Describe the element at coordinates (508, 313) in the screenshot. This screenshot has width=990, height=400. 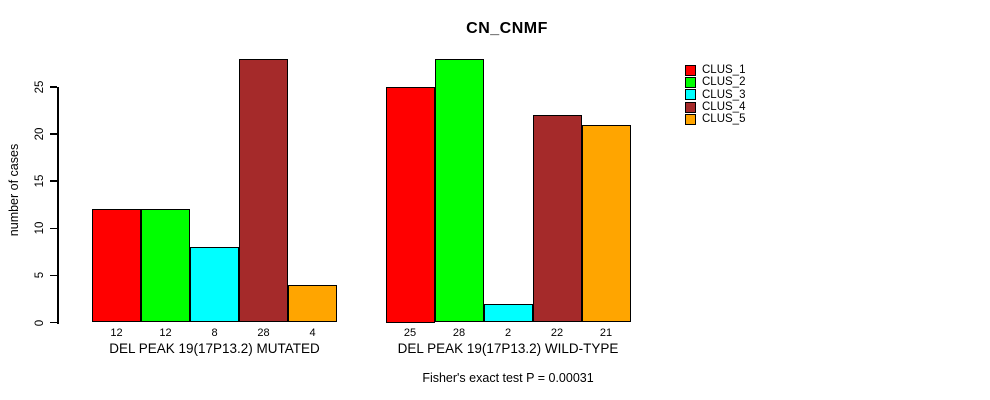
I see `bar-clus_3-group2` at that location.